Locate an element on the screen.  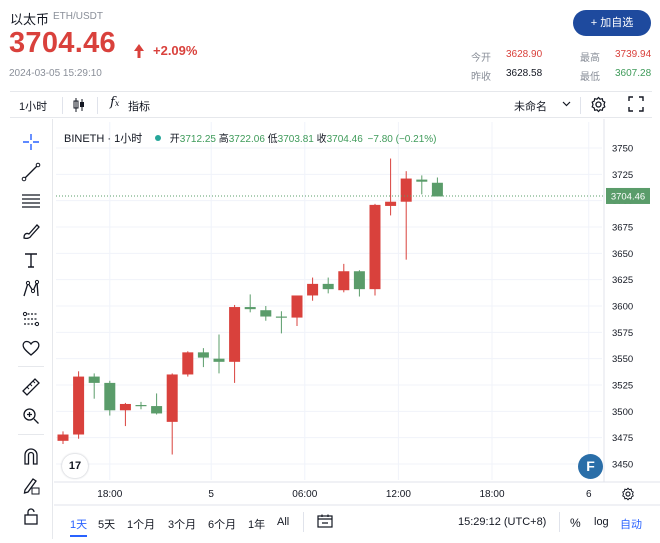
high-value: 3739.94 is located at coordinates (633, 54).